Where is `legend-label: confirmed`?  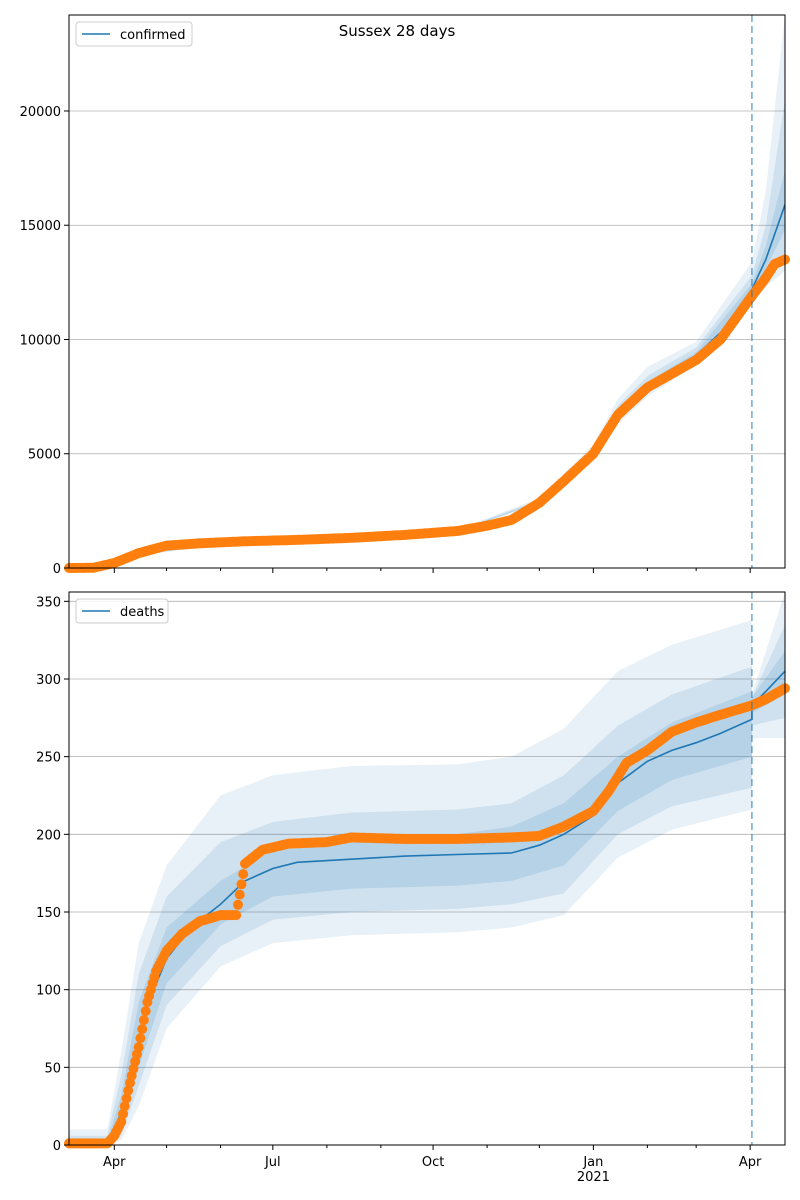
legend-label: confirmed is located at coordinates (153, 35).